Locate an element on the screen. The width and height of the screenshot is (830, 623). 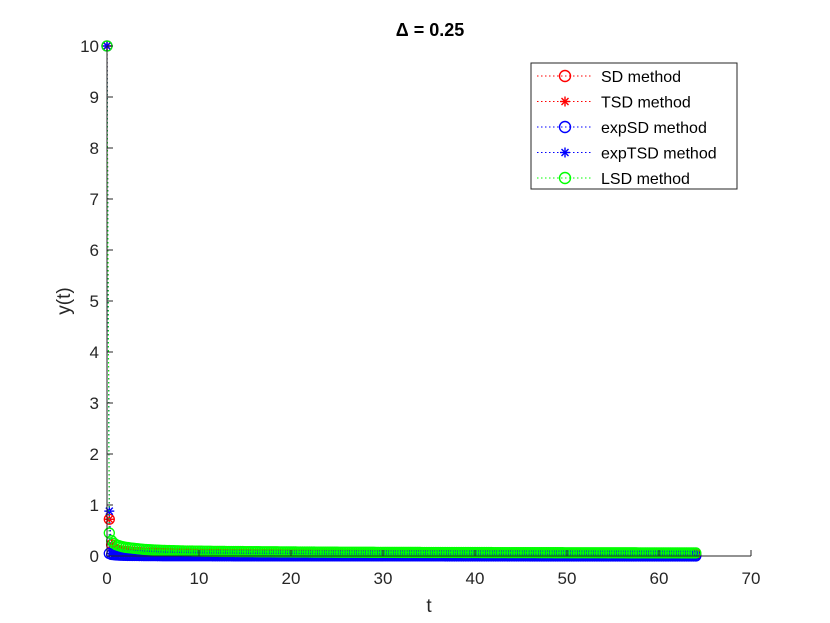
y-tick-label: 8 is located at coordinates (94, 148).